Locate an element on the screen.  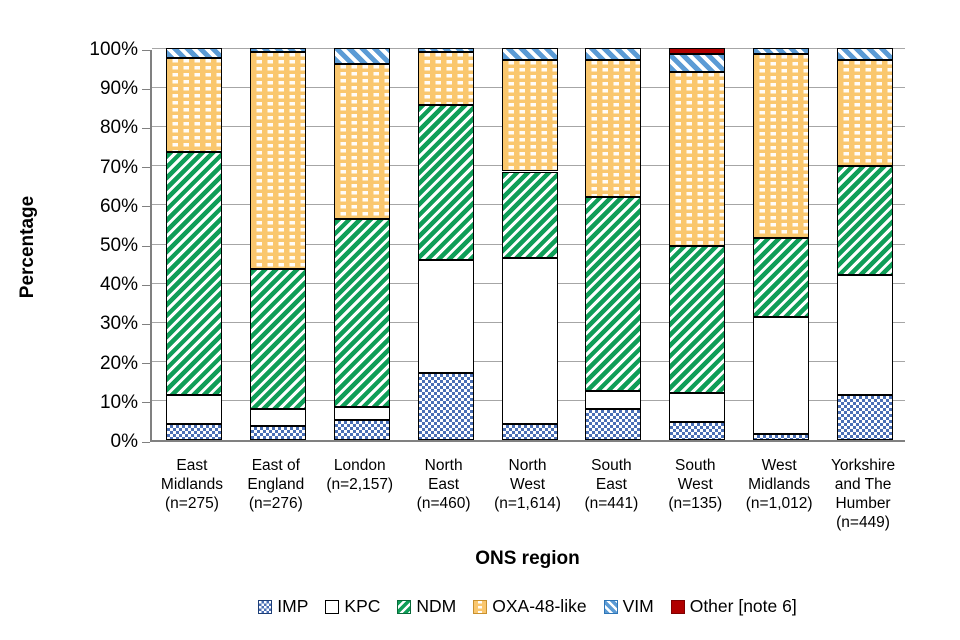
legend-label: KPC is located at coordinates (362, 606).